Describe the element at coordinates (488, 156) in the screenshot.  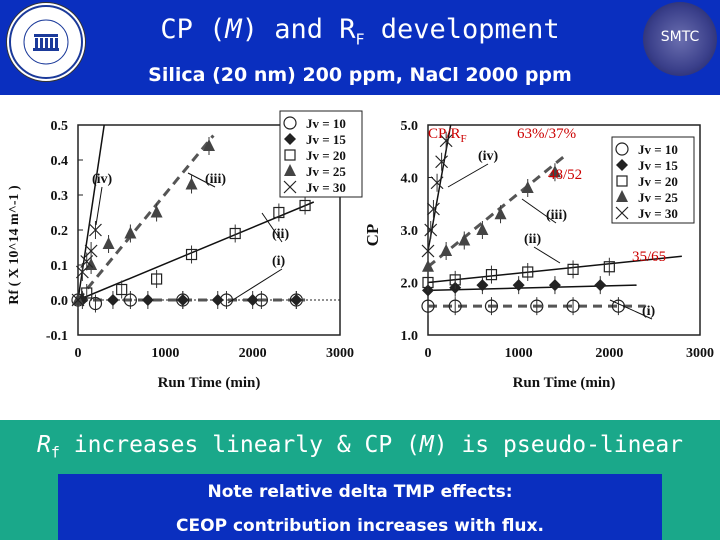
I see `series-label: (iv)` at that location.